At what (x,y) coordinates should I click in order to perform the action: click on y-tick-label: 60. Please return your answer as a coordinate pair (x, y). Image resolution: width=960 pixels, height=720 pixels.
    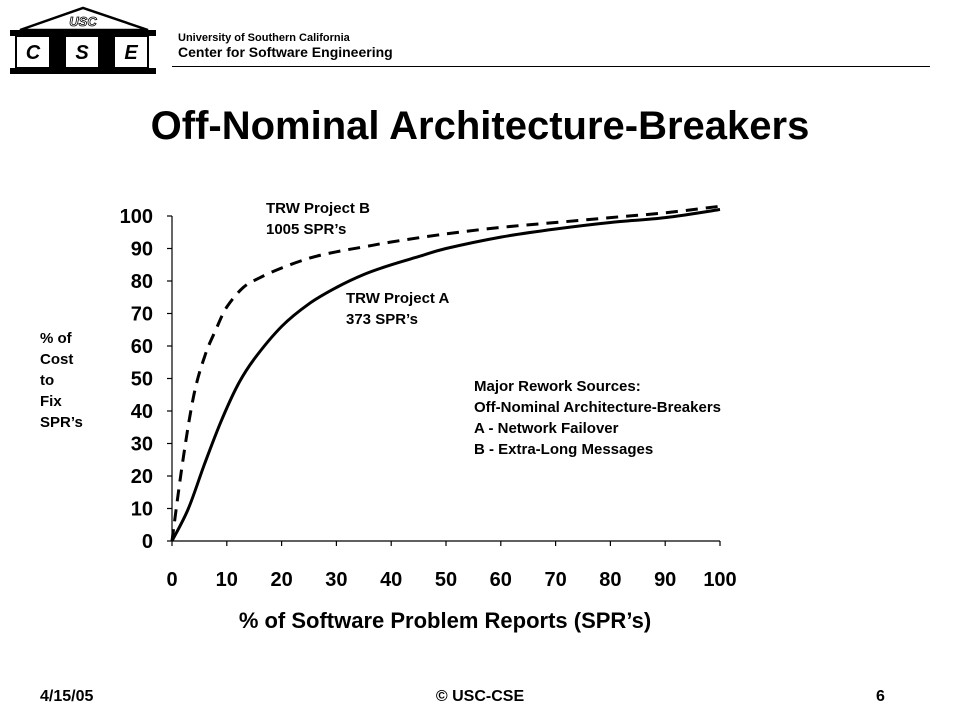
    Looking at the image, I should click on (142, 347).